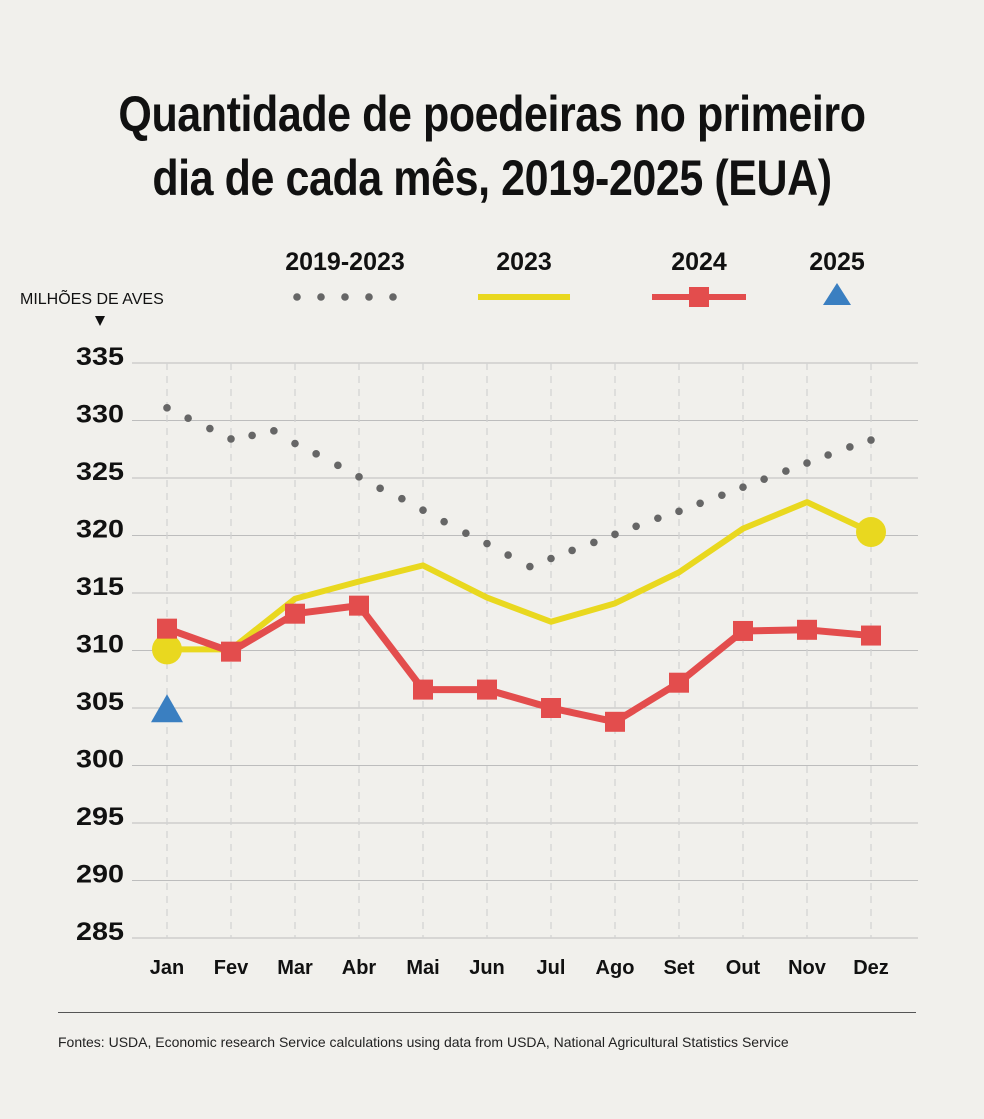  Describe the element at coordinates (167, 968) in the screenshot. I see `x-tick-label: Jan` at that location.